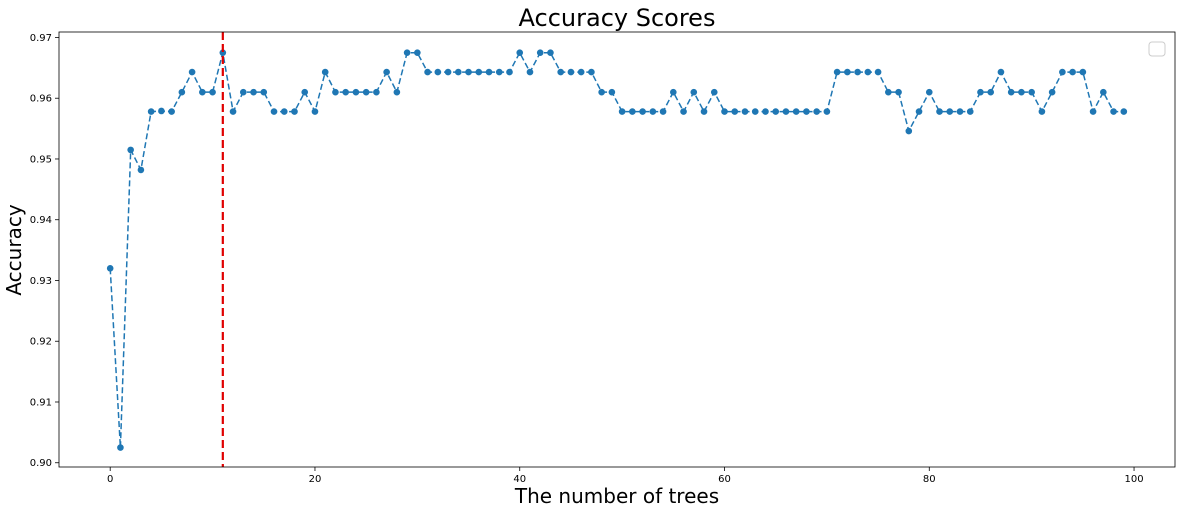 The image size is (1182, 514). What do you see at coordinates (14, 249) in the screenshot?
I see `y-axis-title: Accuracy` at bounding box center [14, 249].